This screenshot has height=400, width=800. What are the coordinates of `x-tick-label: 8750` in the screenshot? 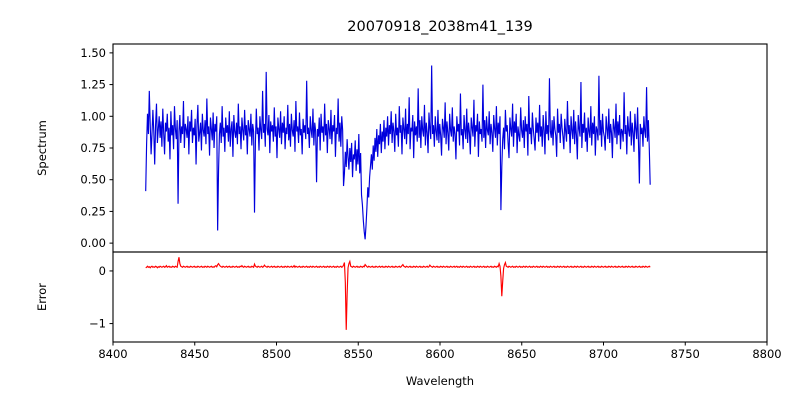 It's located at (685, 354).